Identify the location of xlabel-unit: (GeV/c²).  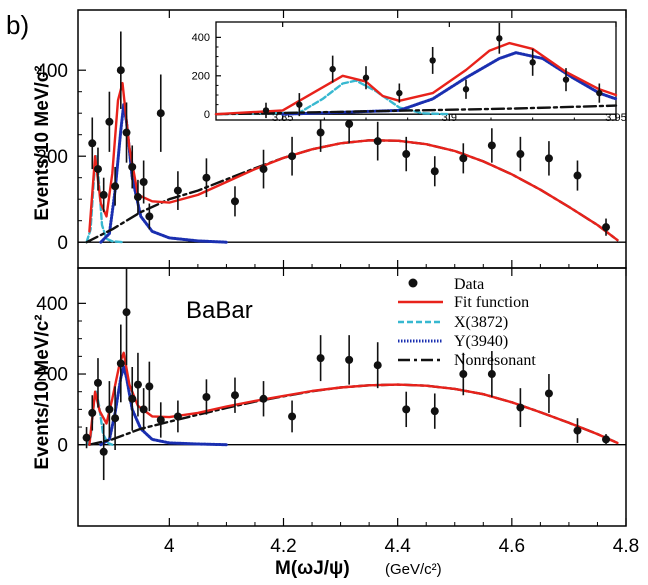
(413, 569).